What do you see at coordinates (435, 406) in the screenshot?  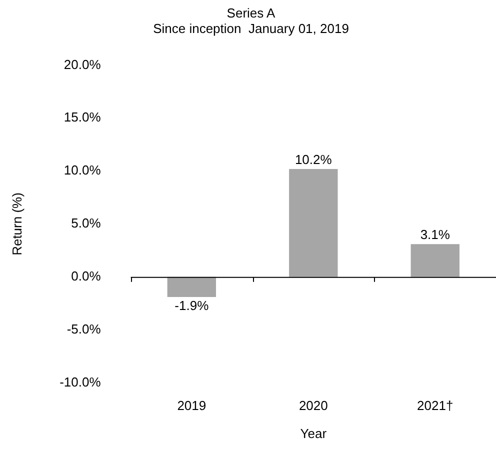 I see `x-tick-label: 2021†` at bounding box center [435, 406].